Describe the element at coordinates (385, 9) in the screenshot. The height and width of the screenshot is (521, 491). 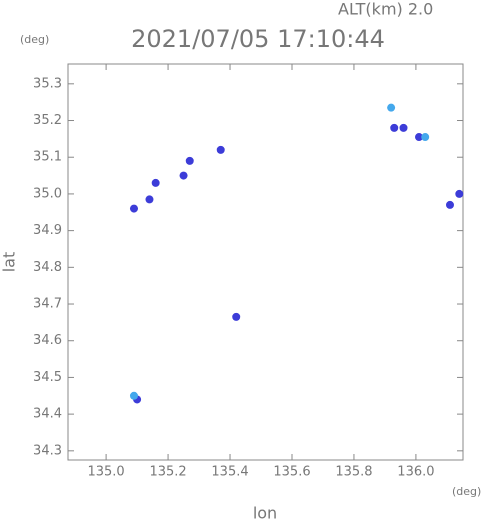
I see `altitude-label: ALT(km) 2.0` at that location.